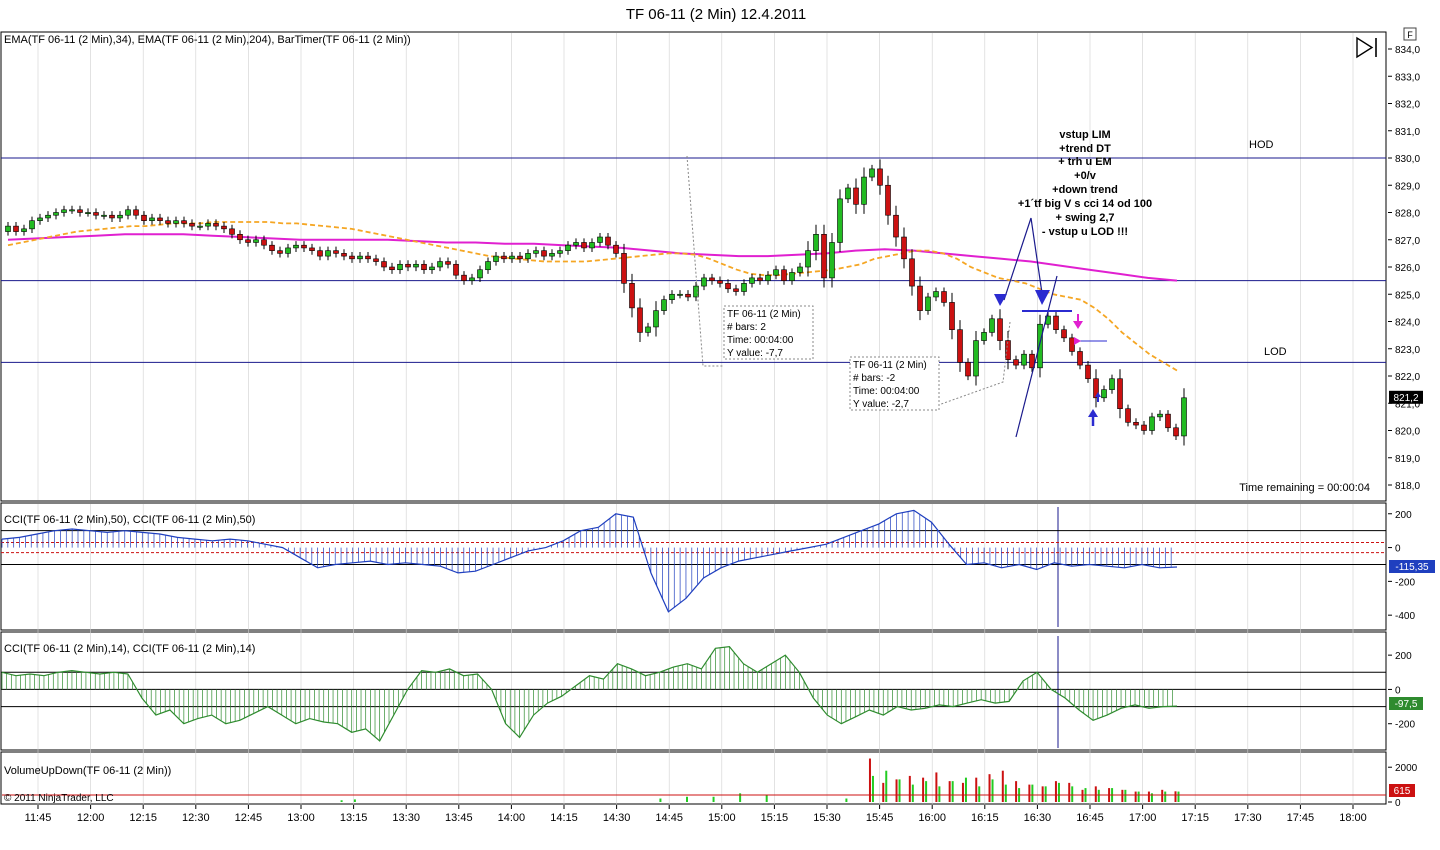 Image resolution: width=1440 pixels, height=850 pixels. I want to click on cci50-line-path, so click(589, 561).